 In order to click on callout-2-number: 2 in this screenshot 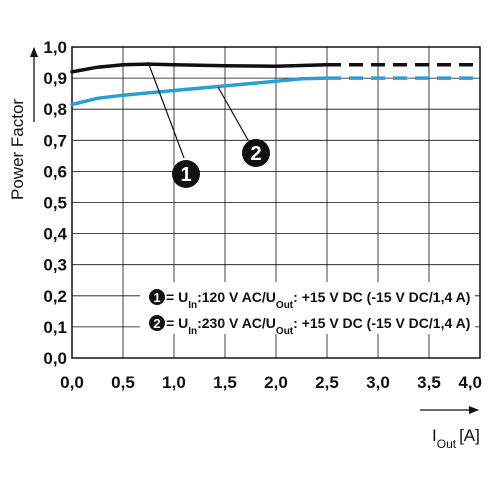, I will do `click(255, 154)`.